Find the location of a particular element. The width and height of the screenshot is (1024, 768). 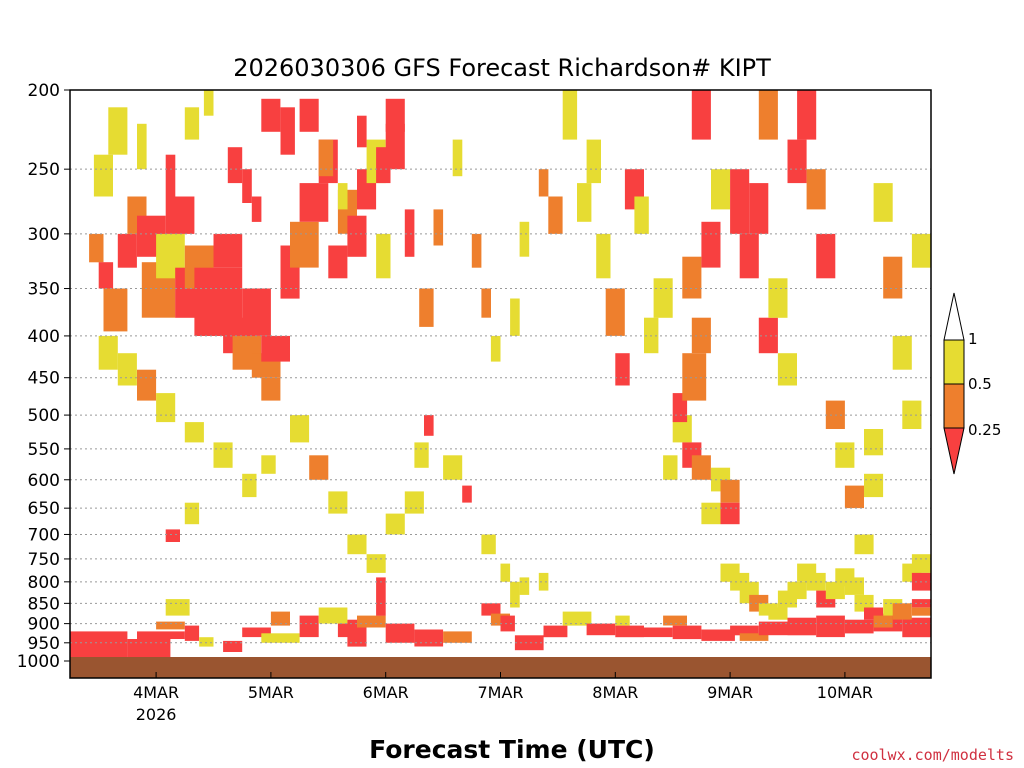

y-tick-label-550: 550 is located at coordinates (44, 450).